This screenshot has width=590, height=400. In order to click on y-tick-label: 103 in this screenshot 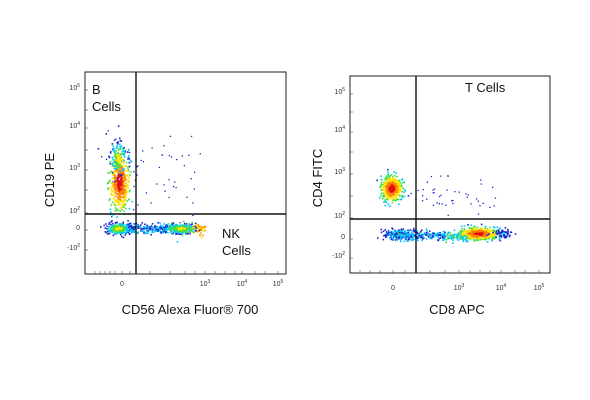, I will do `click(339, 171)`.